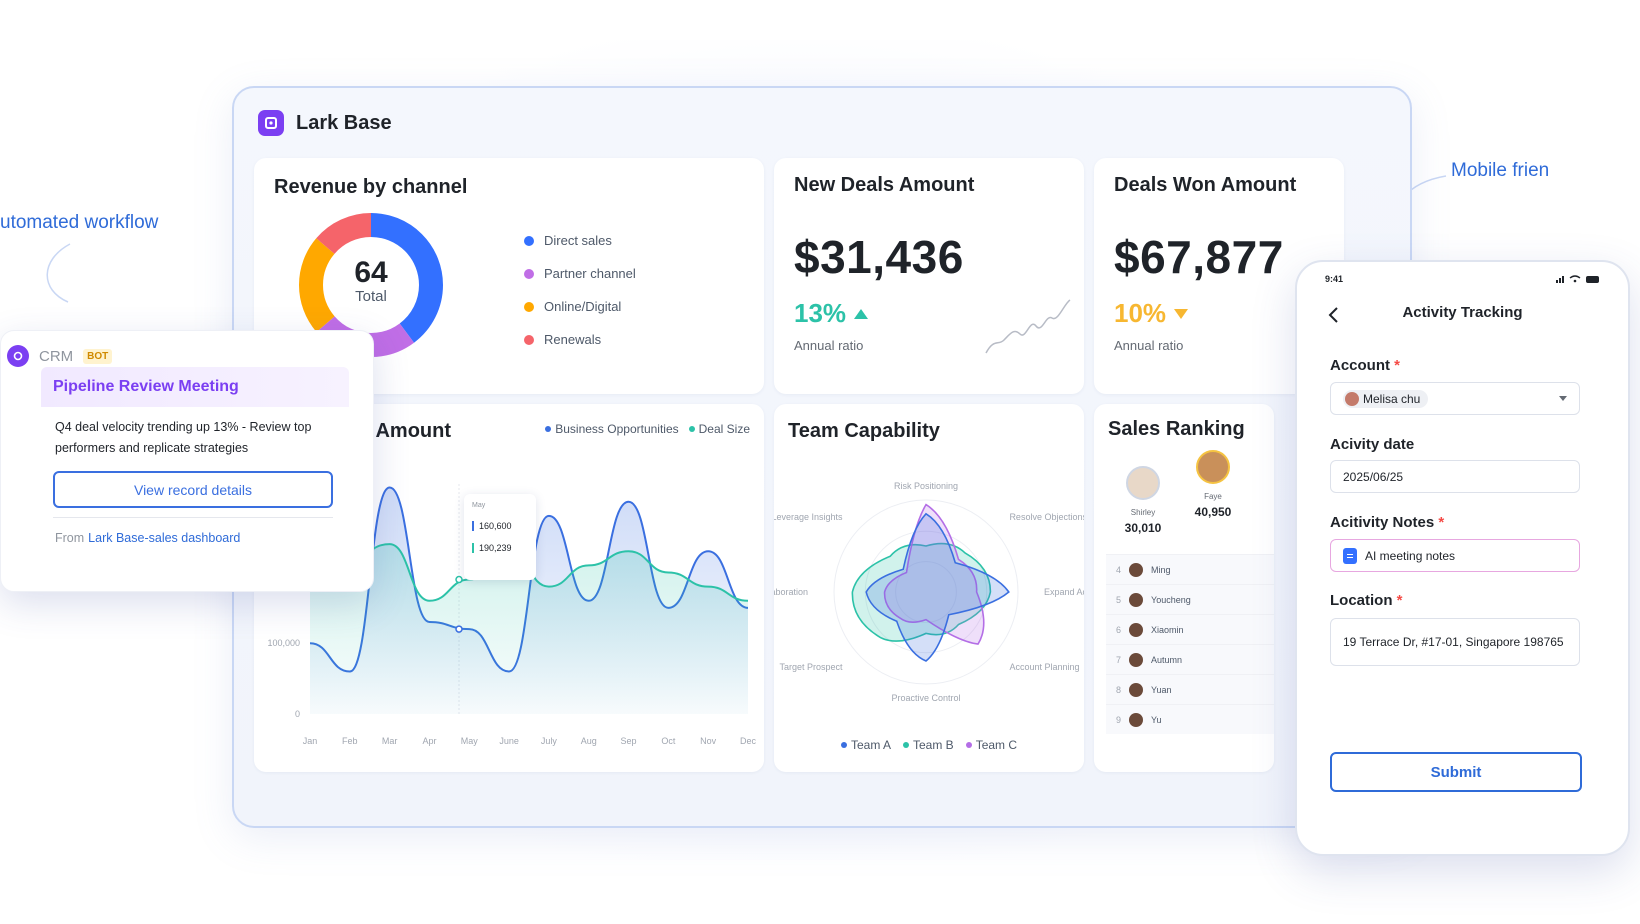  I want to click on workflow-connector, so click(58, 273).